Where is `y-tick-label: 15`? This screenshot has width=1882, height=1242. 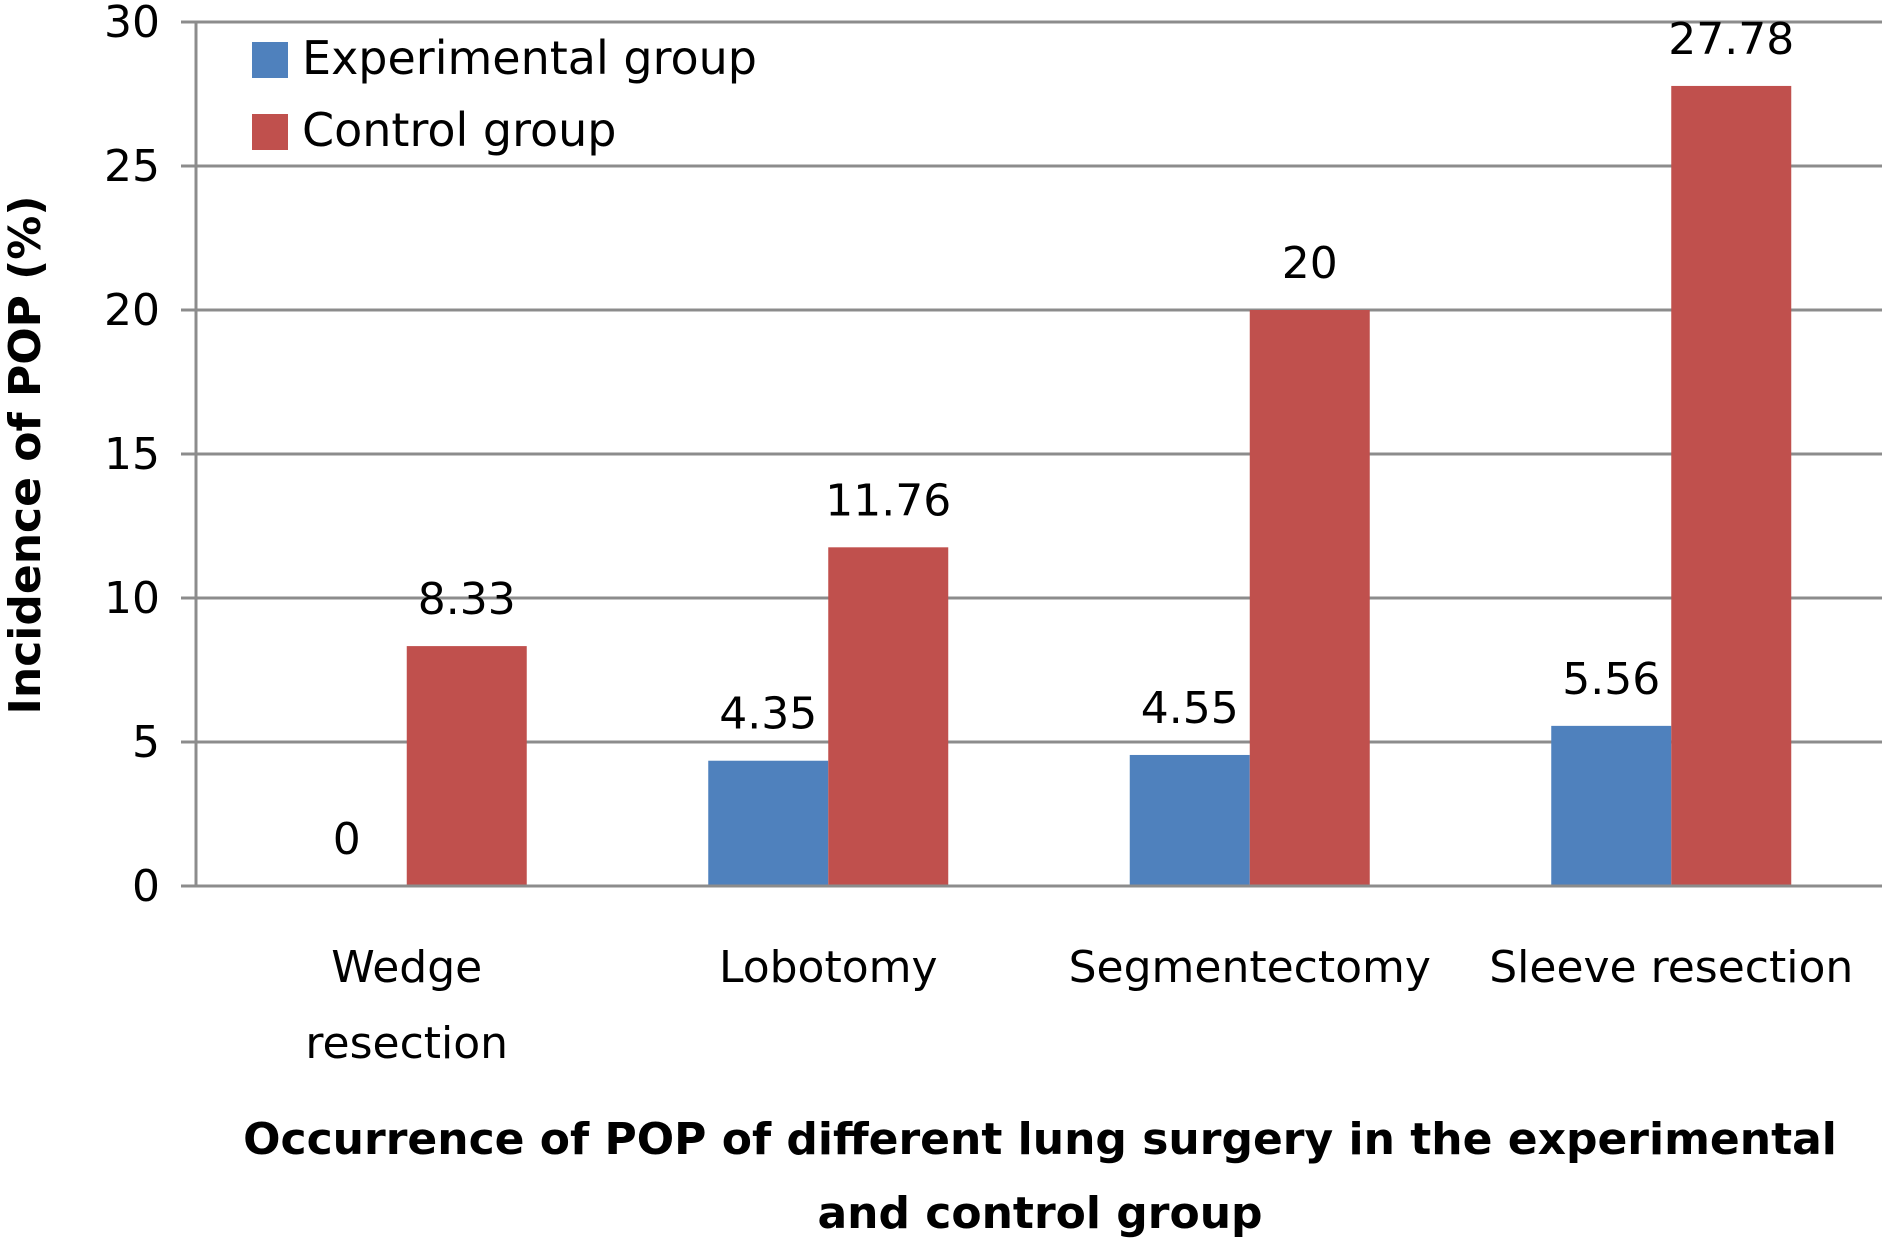
y-tick-label: 15 is located at coordinates (132, 454).